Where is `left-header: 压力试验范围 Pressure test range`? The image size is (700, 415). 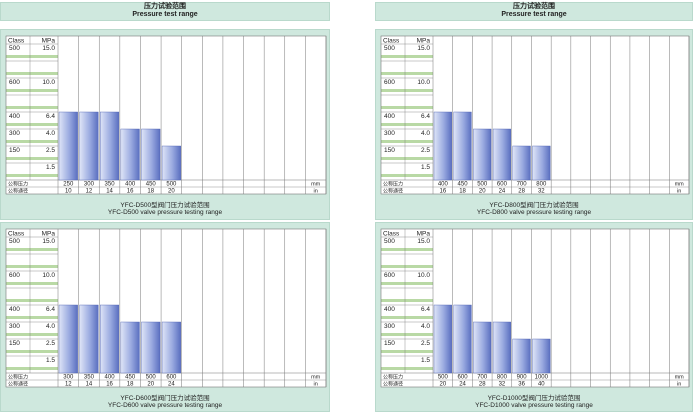 left-header: 压力试验范围 Pressure test range is located at coordinates (165, 11).